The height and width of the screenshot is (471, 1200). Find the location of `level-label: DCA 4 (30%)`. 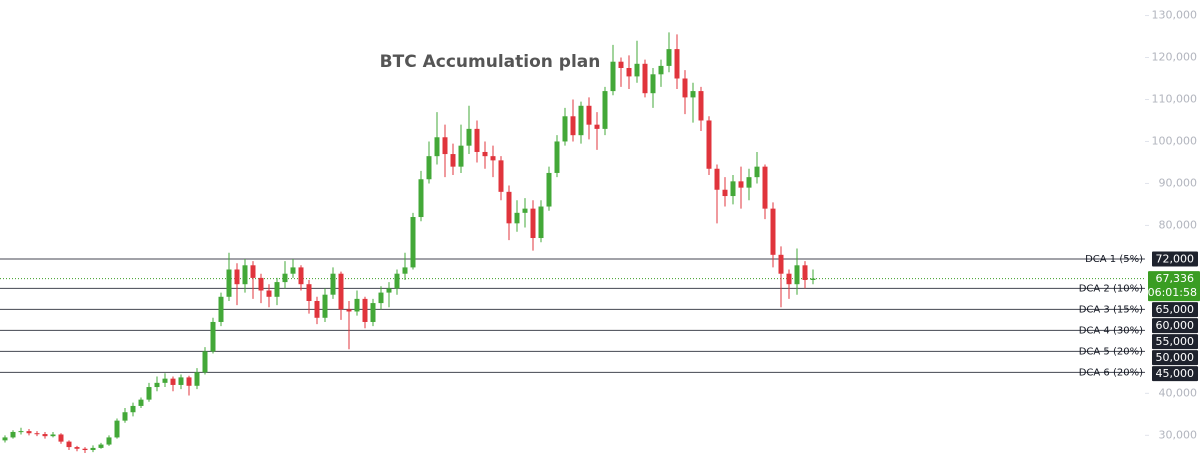

level-label: DCA 4 (30%) is located at coordinates (1111, 330).